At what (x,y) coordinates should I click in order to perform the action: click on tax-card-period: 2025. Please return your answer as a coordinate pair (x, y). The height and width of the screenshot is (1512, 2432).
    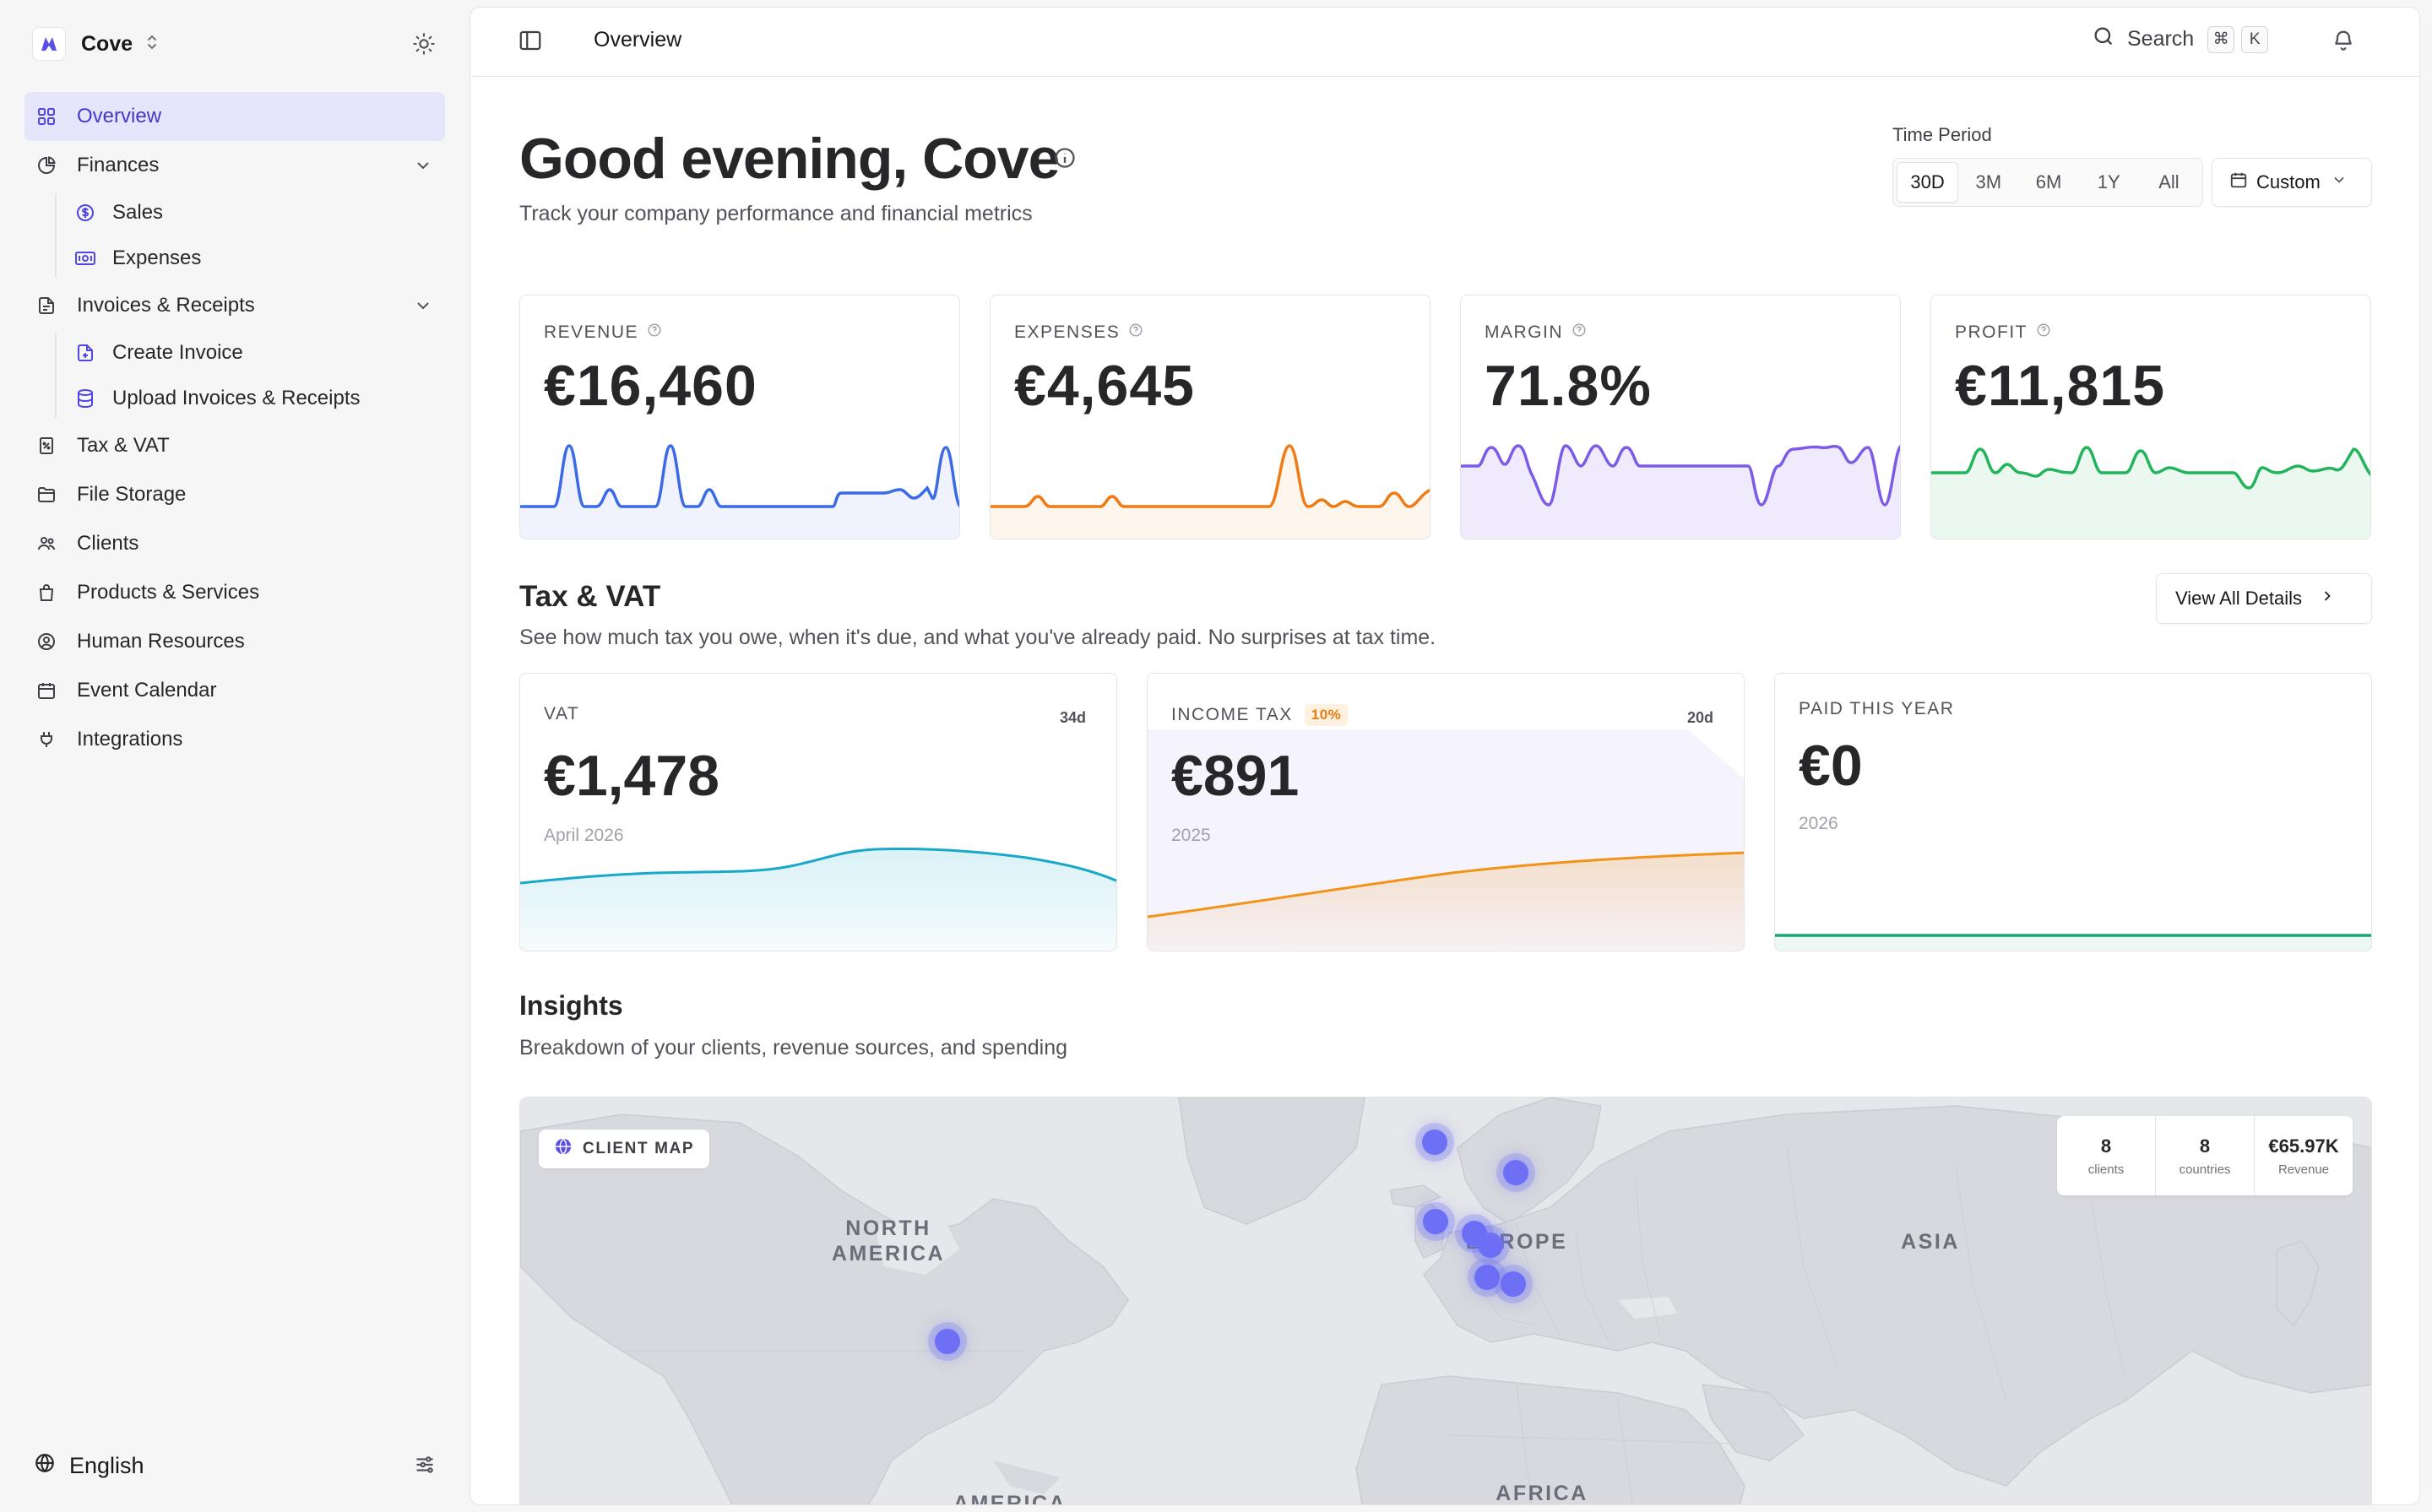
    Looking at the image, I should click on (1191, 835).